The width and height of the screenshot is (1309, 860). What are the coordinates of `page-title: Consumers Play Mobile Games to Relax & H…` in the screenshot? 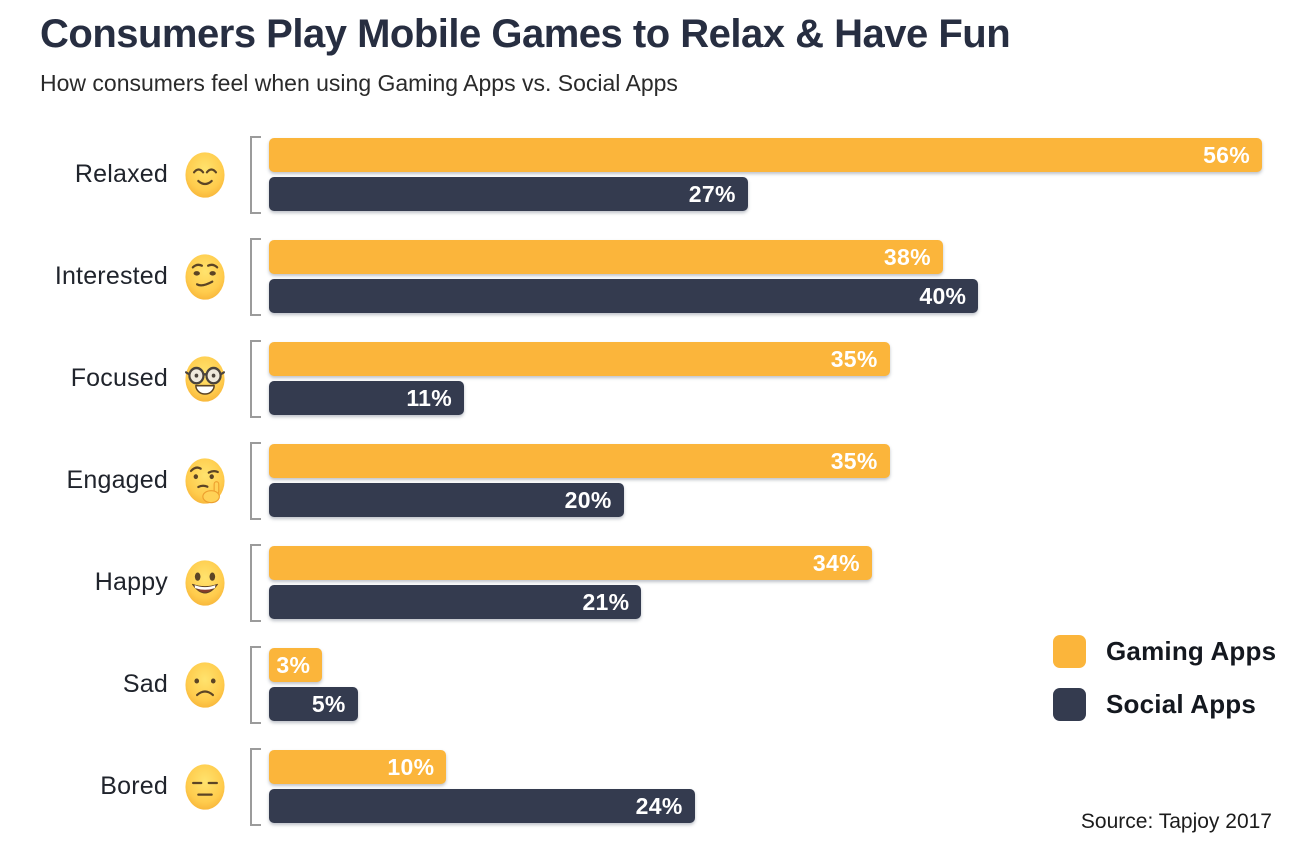 It's located at (525, 34).